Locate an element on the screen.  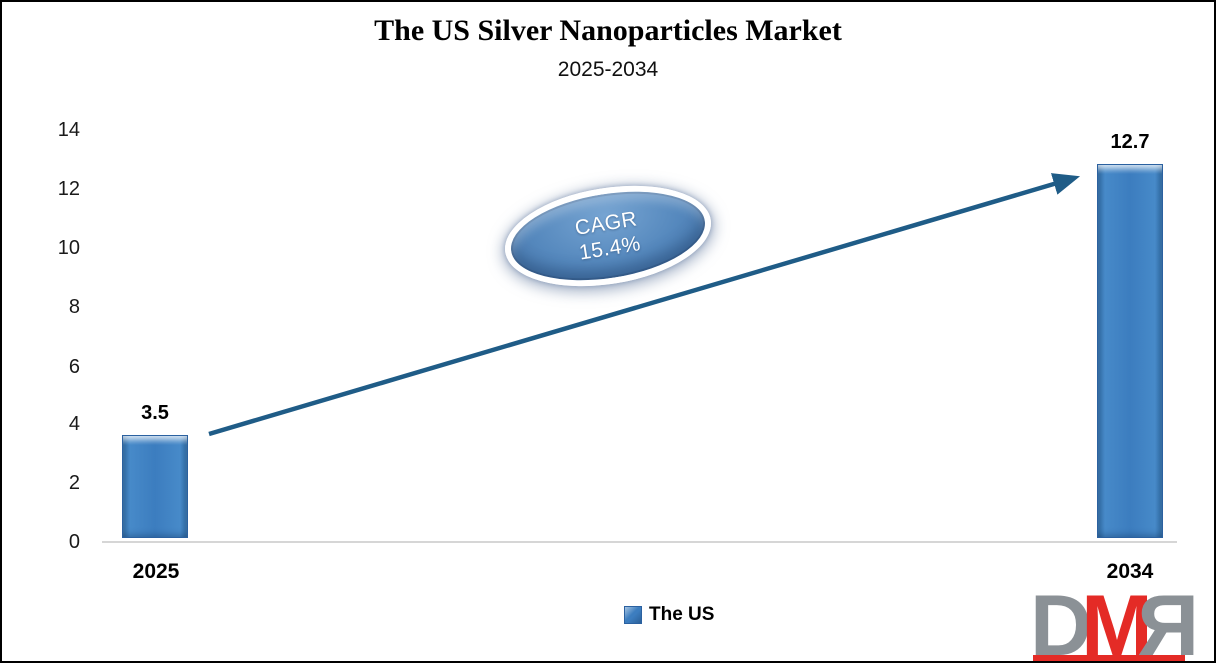
legend-swatch-icon is located at coordinates (633, 615).